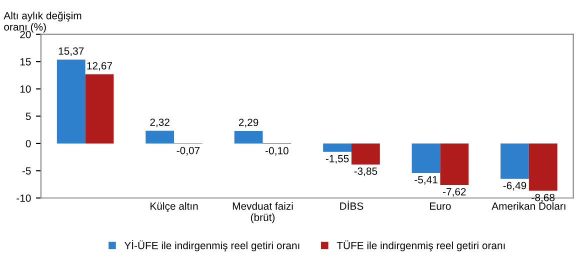 Image resolution: width=585 pixels, height=264 pixels. Describe the element at coordinates (25, 89) in the screenshot. I see `y-tick-label: 10` at that location.